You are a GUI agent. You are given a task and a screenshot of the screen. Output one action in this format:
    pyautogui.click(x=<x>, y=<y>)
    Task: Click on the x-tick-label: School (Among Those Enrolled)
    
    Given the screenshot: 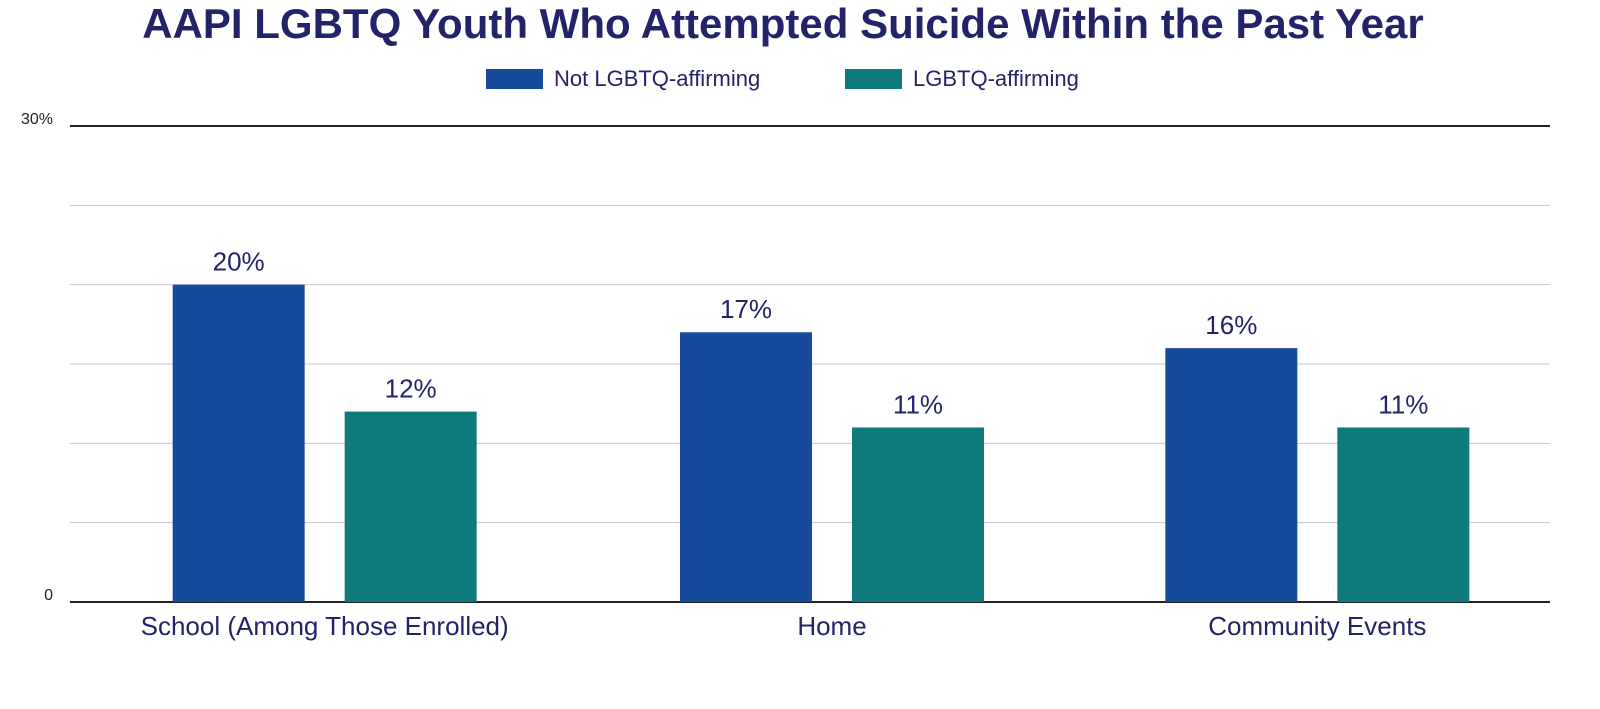 What is the action you would take?
    pyautogui.click(x=325, y=626)
    